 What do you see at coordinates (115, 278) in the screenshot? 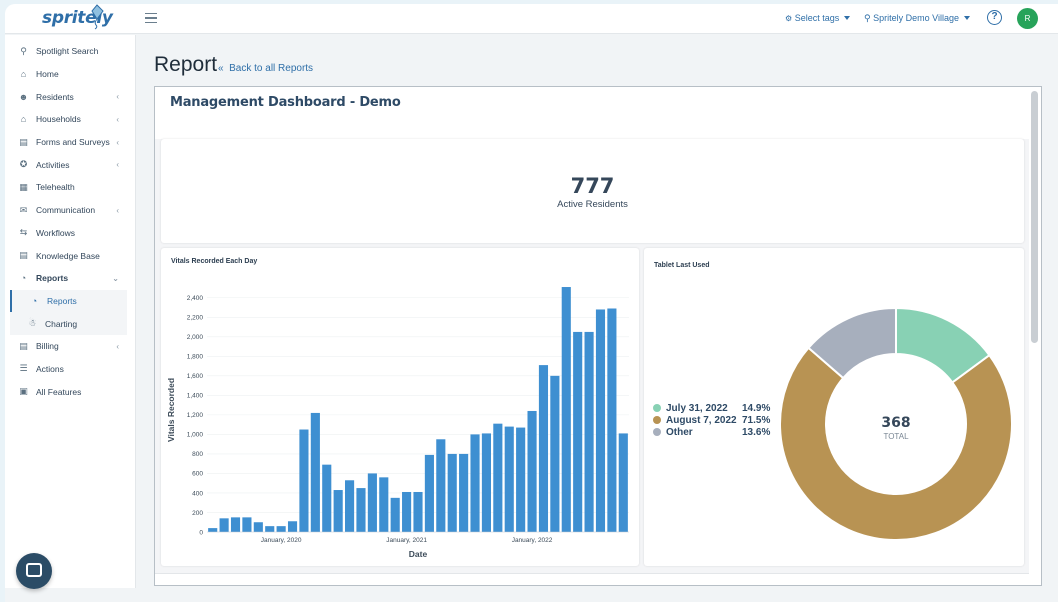
I see `chevron-down-icon: ⌄` at bounding box center [115, 278].